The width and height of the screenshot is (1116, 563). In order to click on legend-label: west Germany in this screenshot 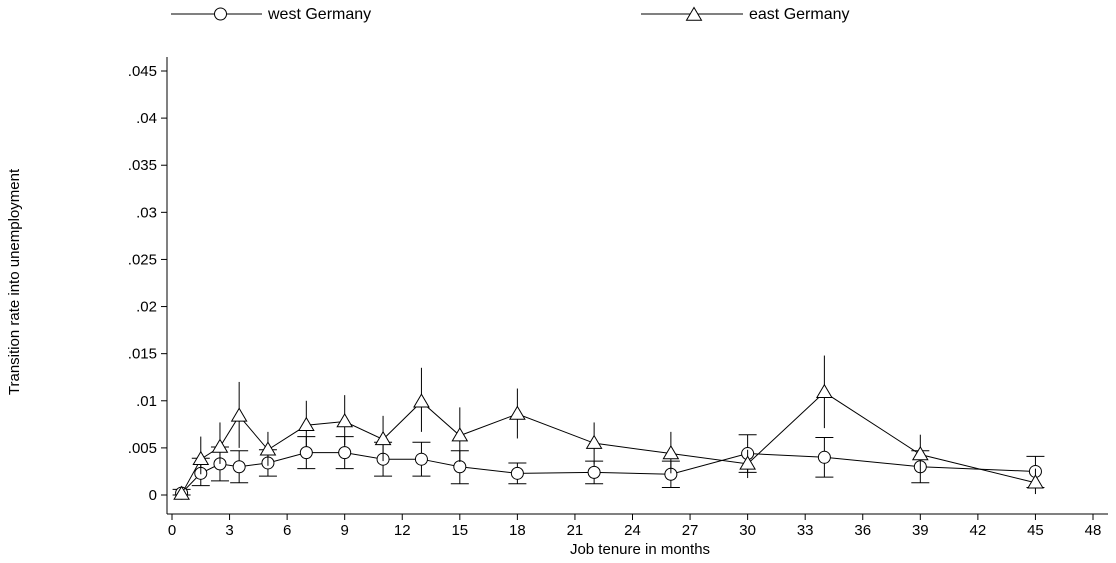, I will do `click(319, 14)`.